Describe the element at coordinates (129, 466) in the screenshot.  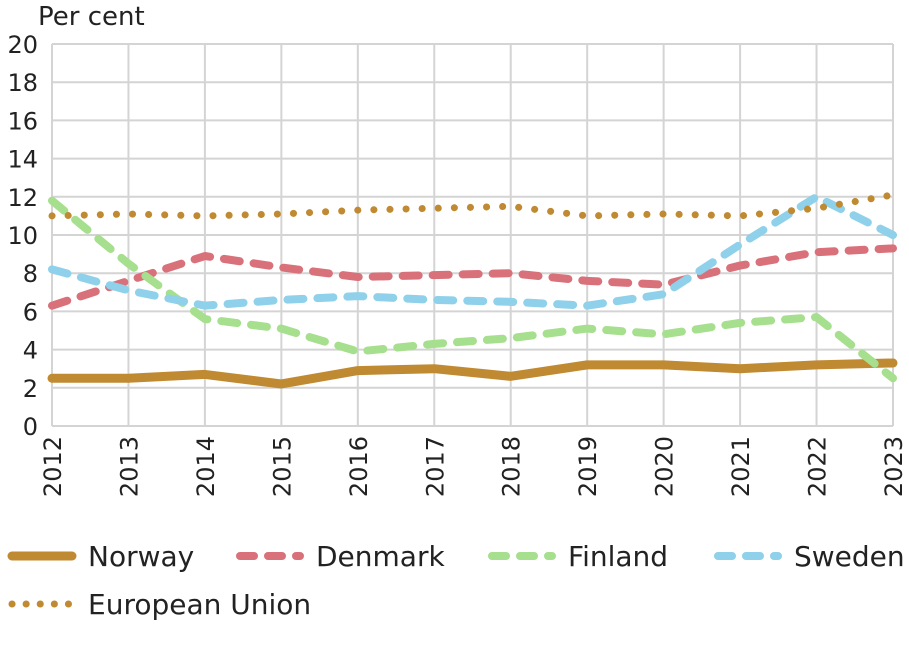
I see `x-tick-label: 2013` at that location.